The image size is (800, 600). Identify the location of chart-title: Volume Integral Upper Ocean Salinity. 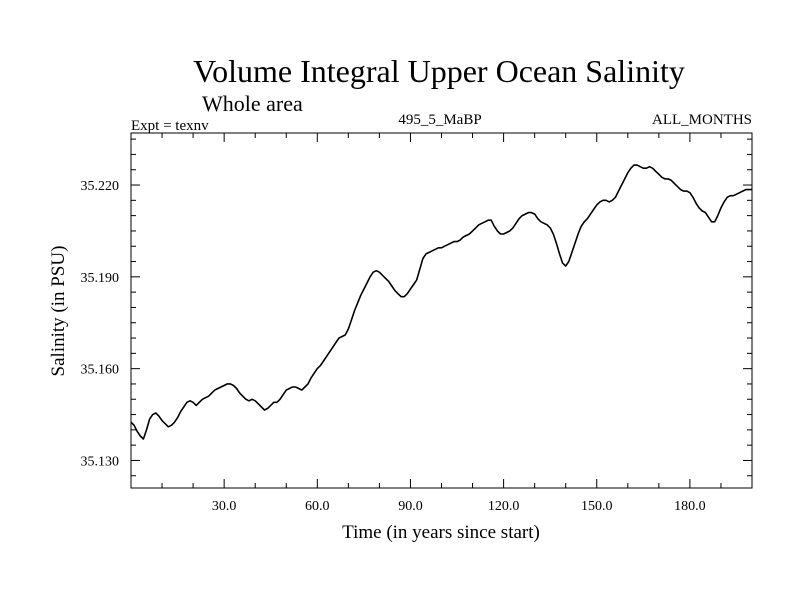
(439, 71).